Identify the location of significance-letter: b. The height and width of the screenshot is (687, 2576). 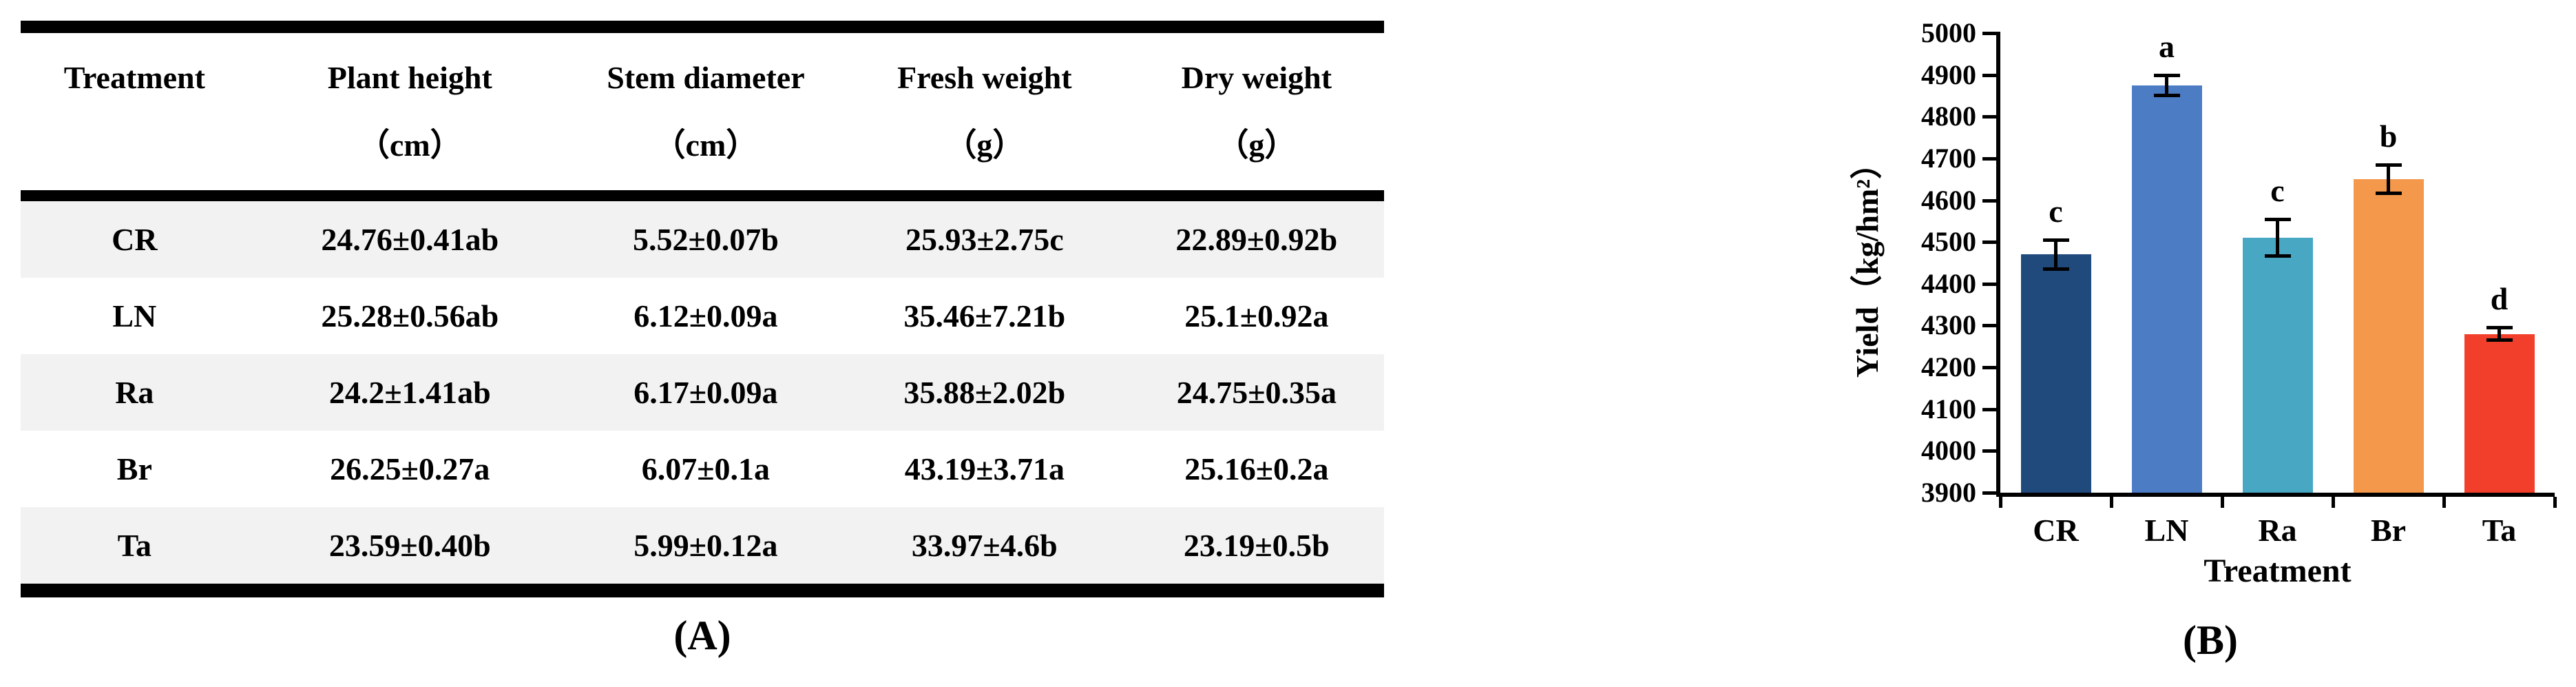
(2388, 136).